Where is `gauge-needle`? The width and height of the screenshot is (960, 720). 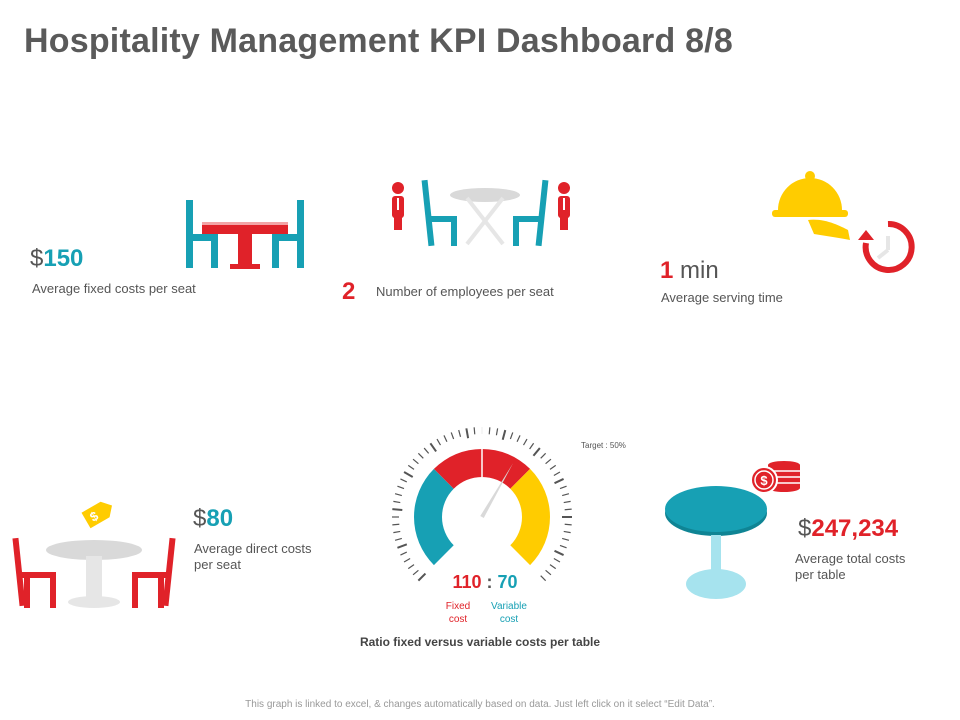 gauge-needle is located at coordinates (496, 490).